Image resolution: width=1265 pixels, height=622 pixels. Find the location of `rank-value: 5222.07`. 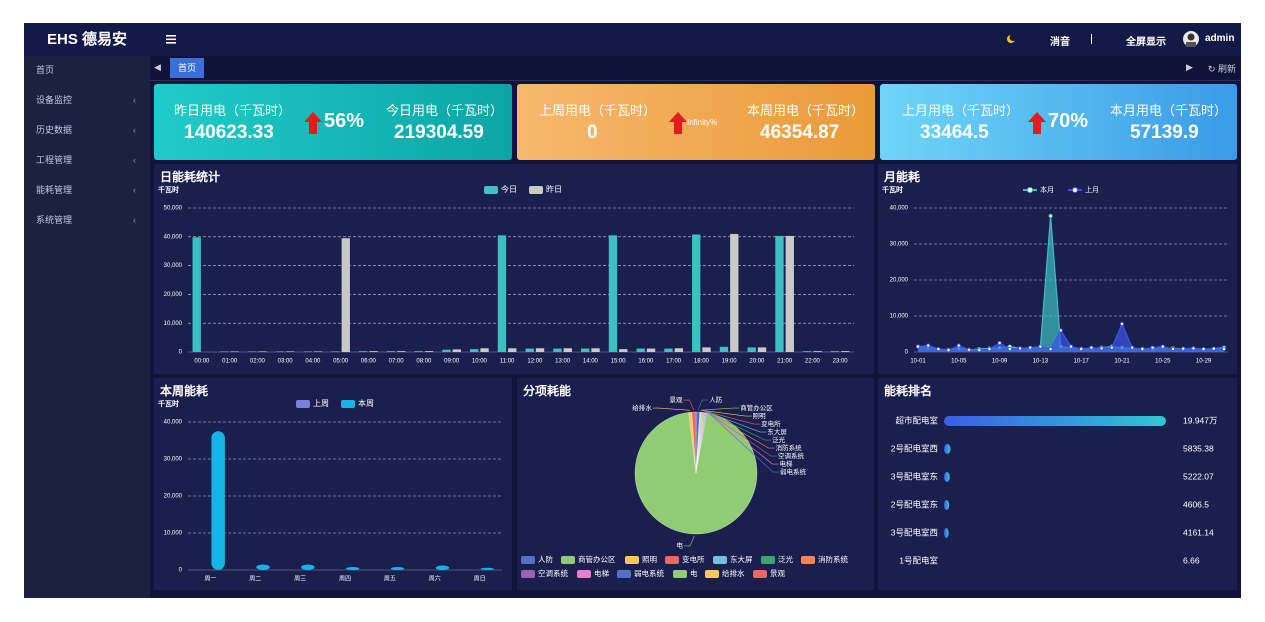

rank-value: 5222.07 is located at coordinates (1198, 476).